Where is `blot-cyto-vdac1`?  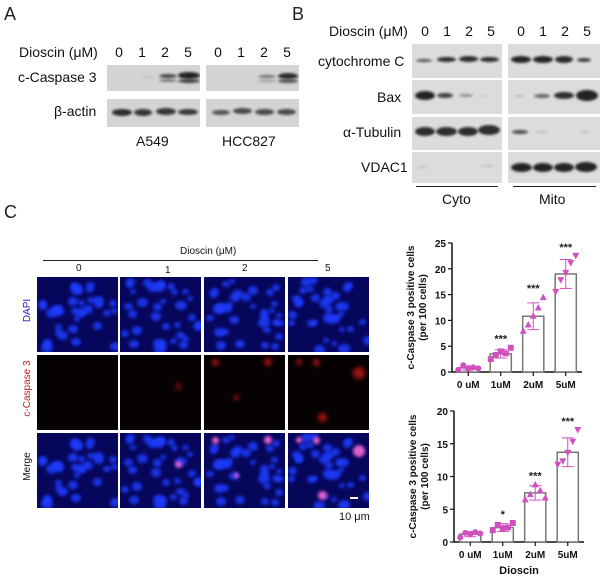 blot-cyto-vdac1 is located at coordinates (457, 167).